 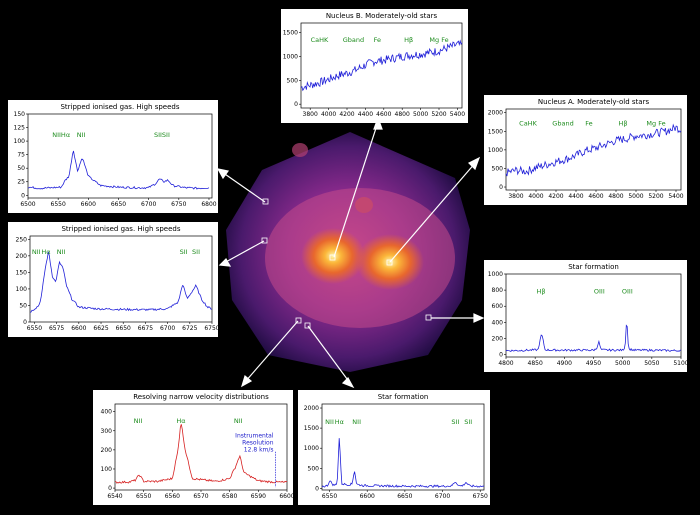 I want to click on x-tick-label: 5200, so click(x=438, y=114).